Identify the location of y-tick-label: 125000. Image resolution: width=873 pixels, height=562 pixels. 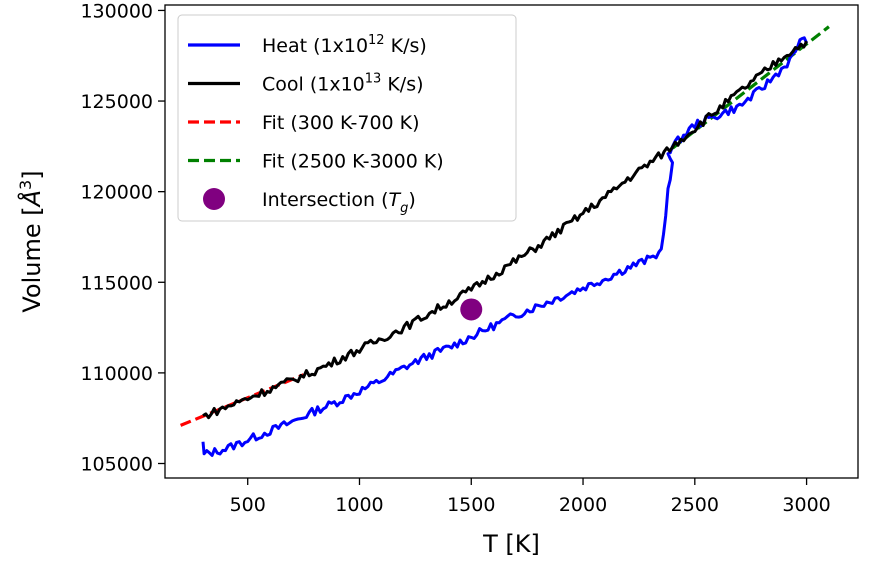
(116, 102).